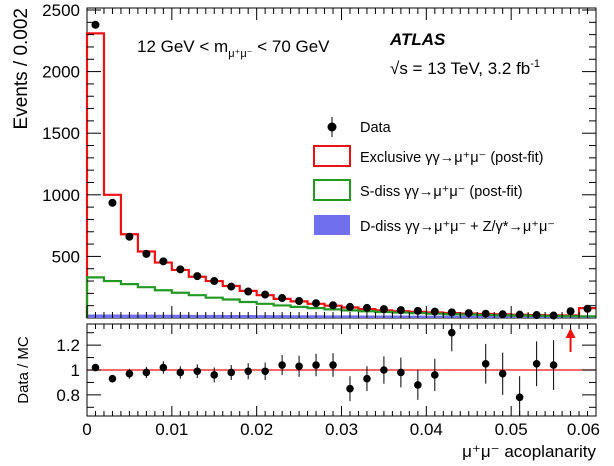 The image size is (614, 466). I want to click on experiment-label: ATLAS, so click(417, 39).